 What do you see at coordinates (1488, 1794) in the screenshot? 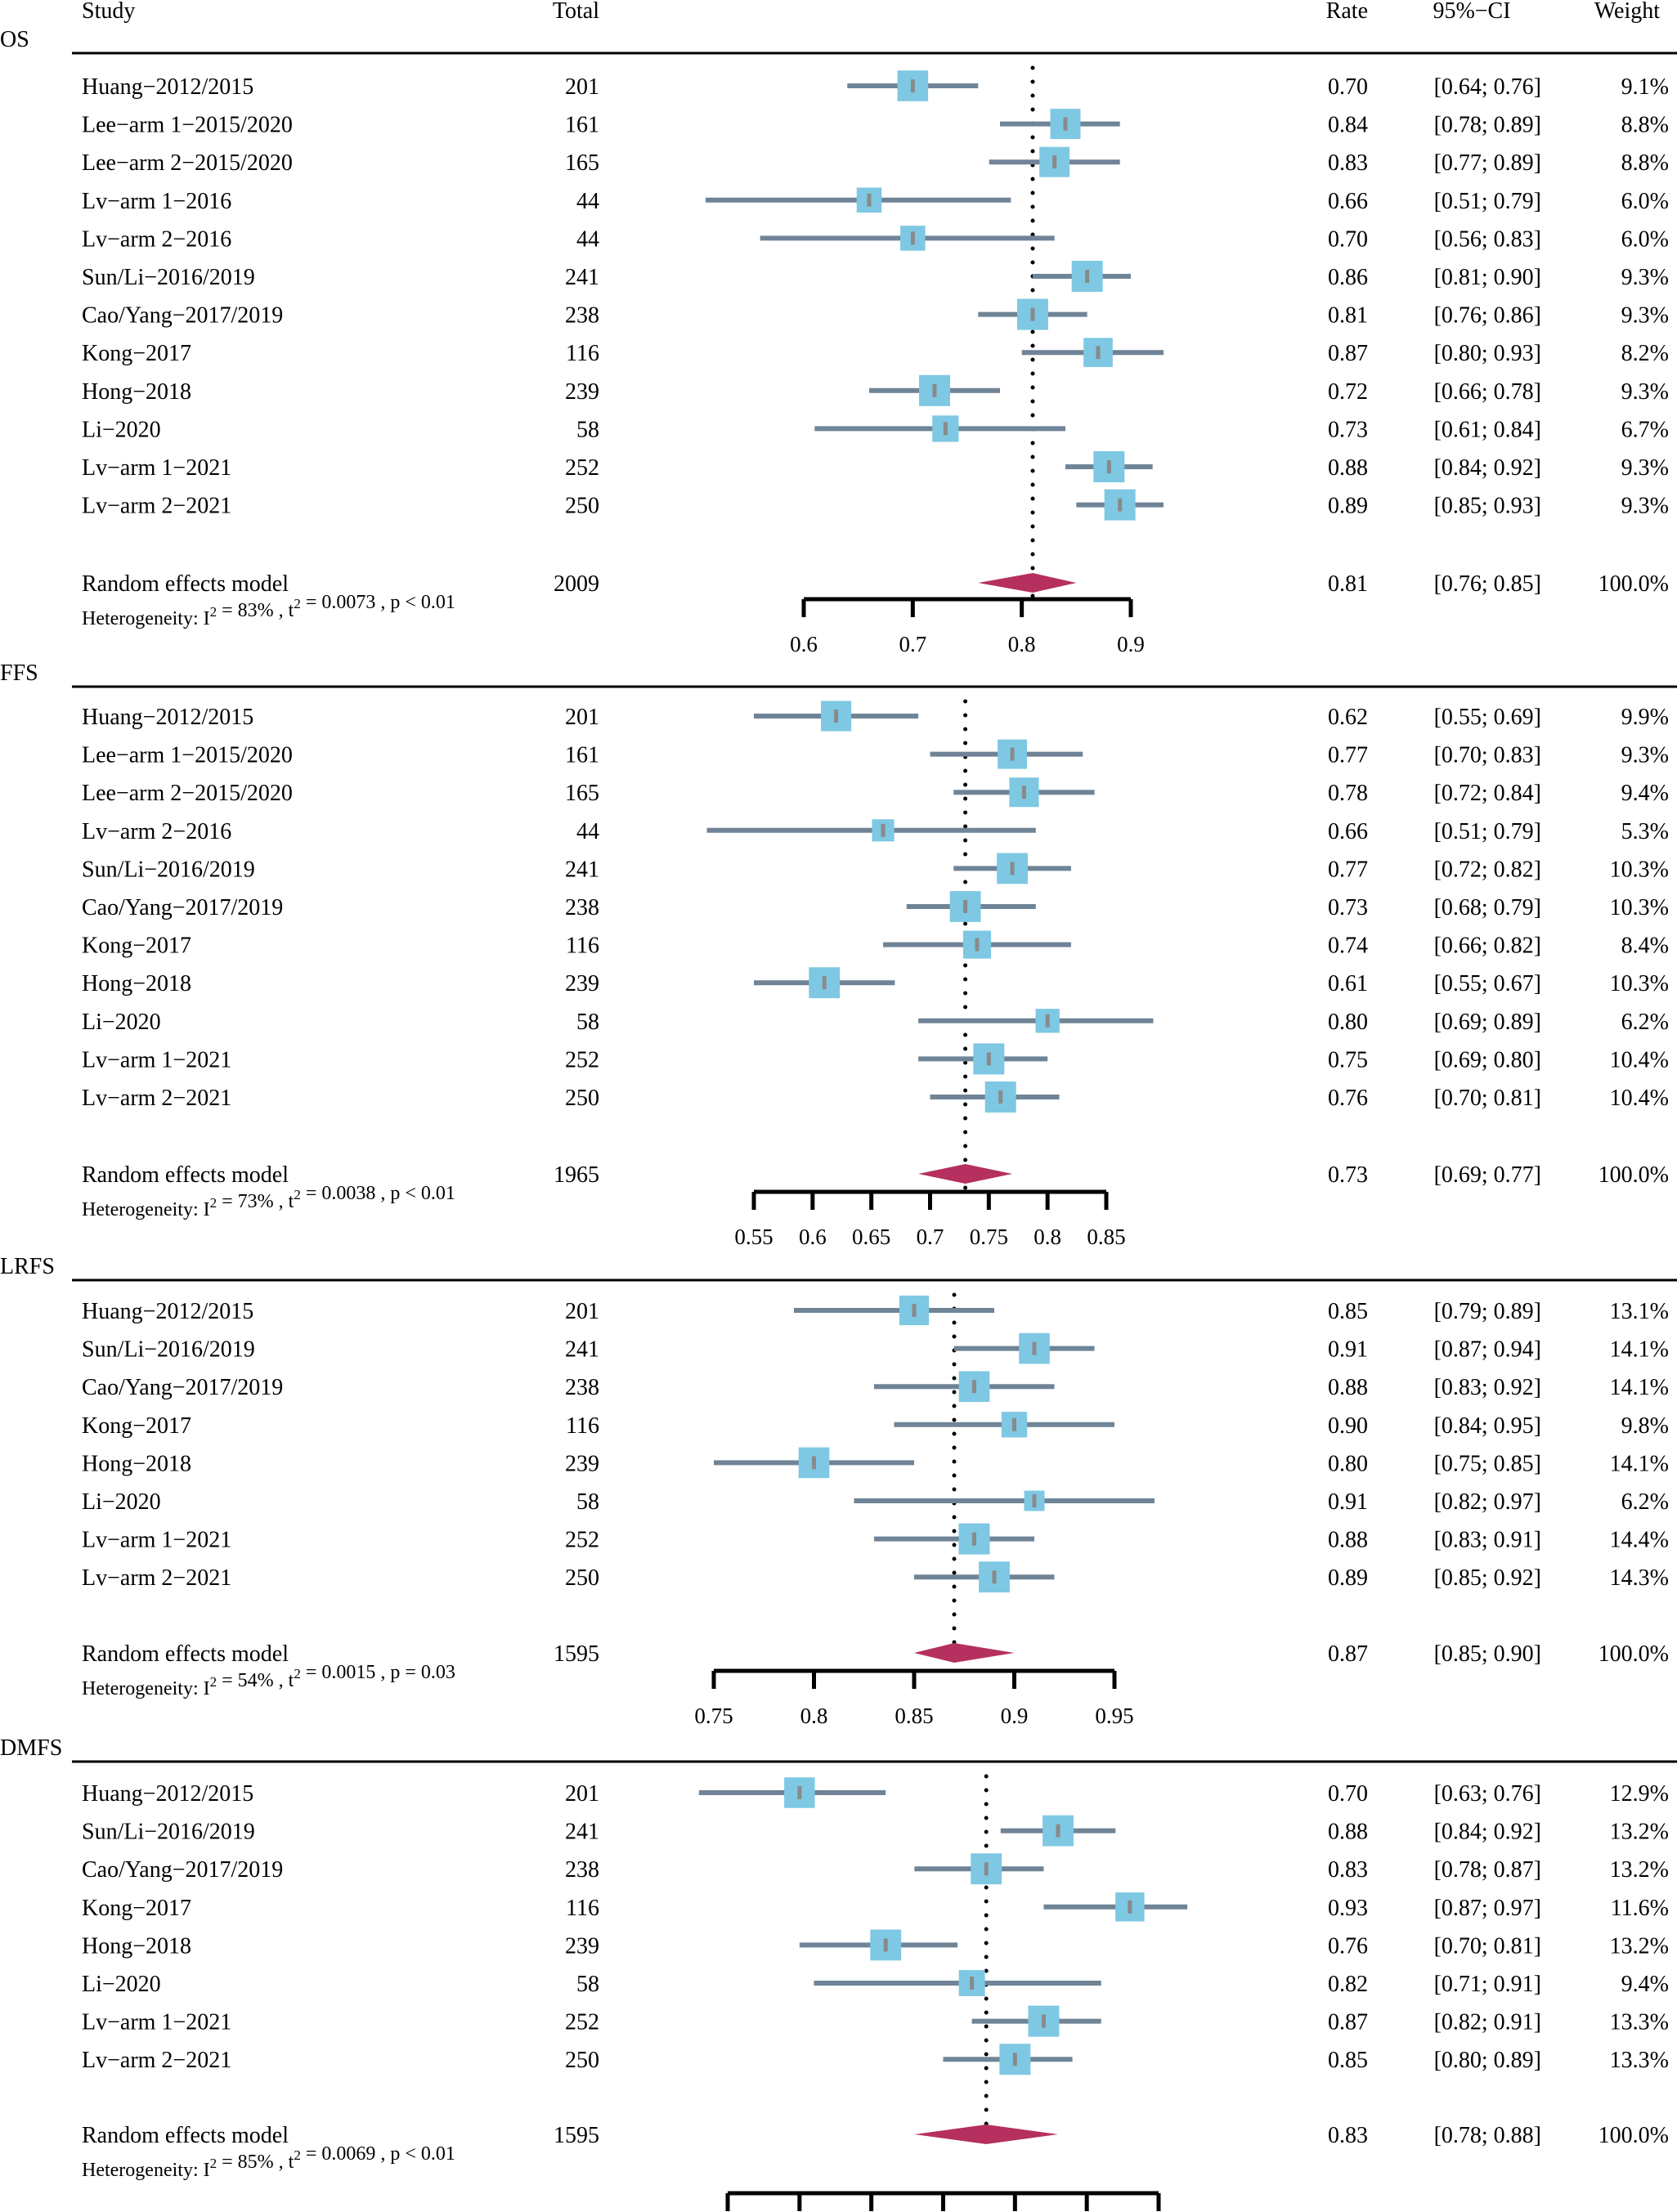
I see `study-ci: [0.63; 0.76]` at bounding box center [1488, 1794].